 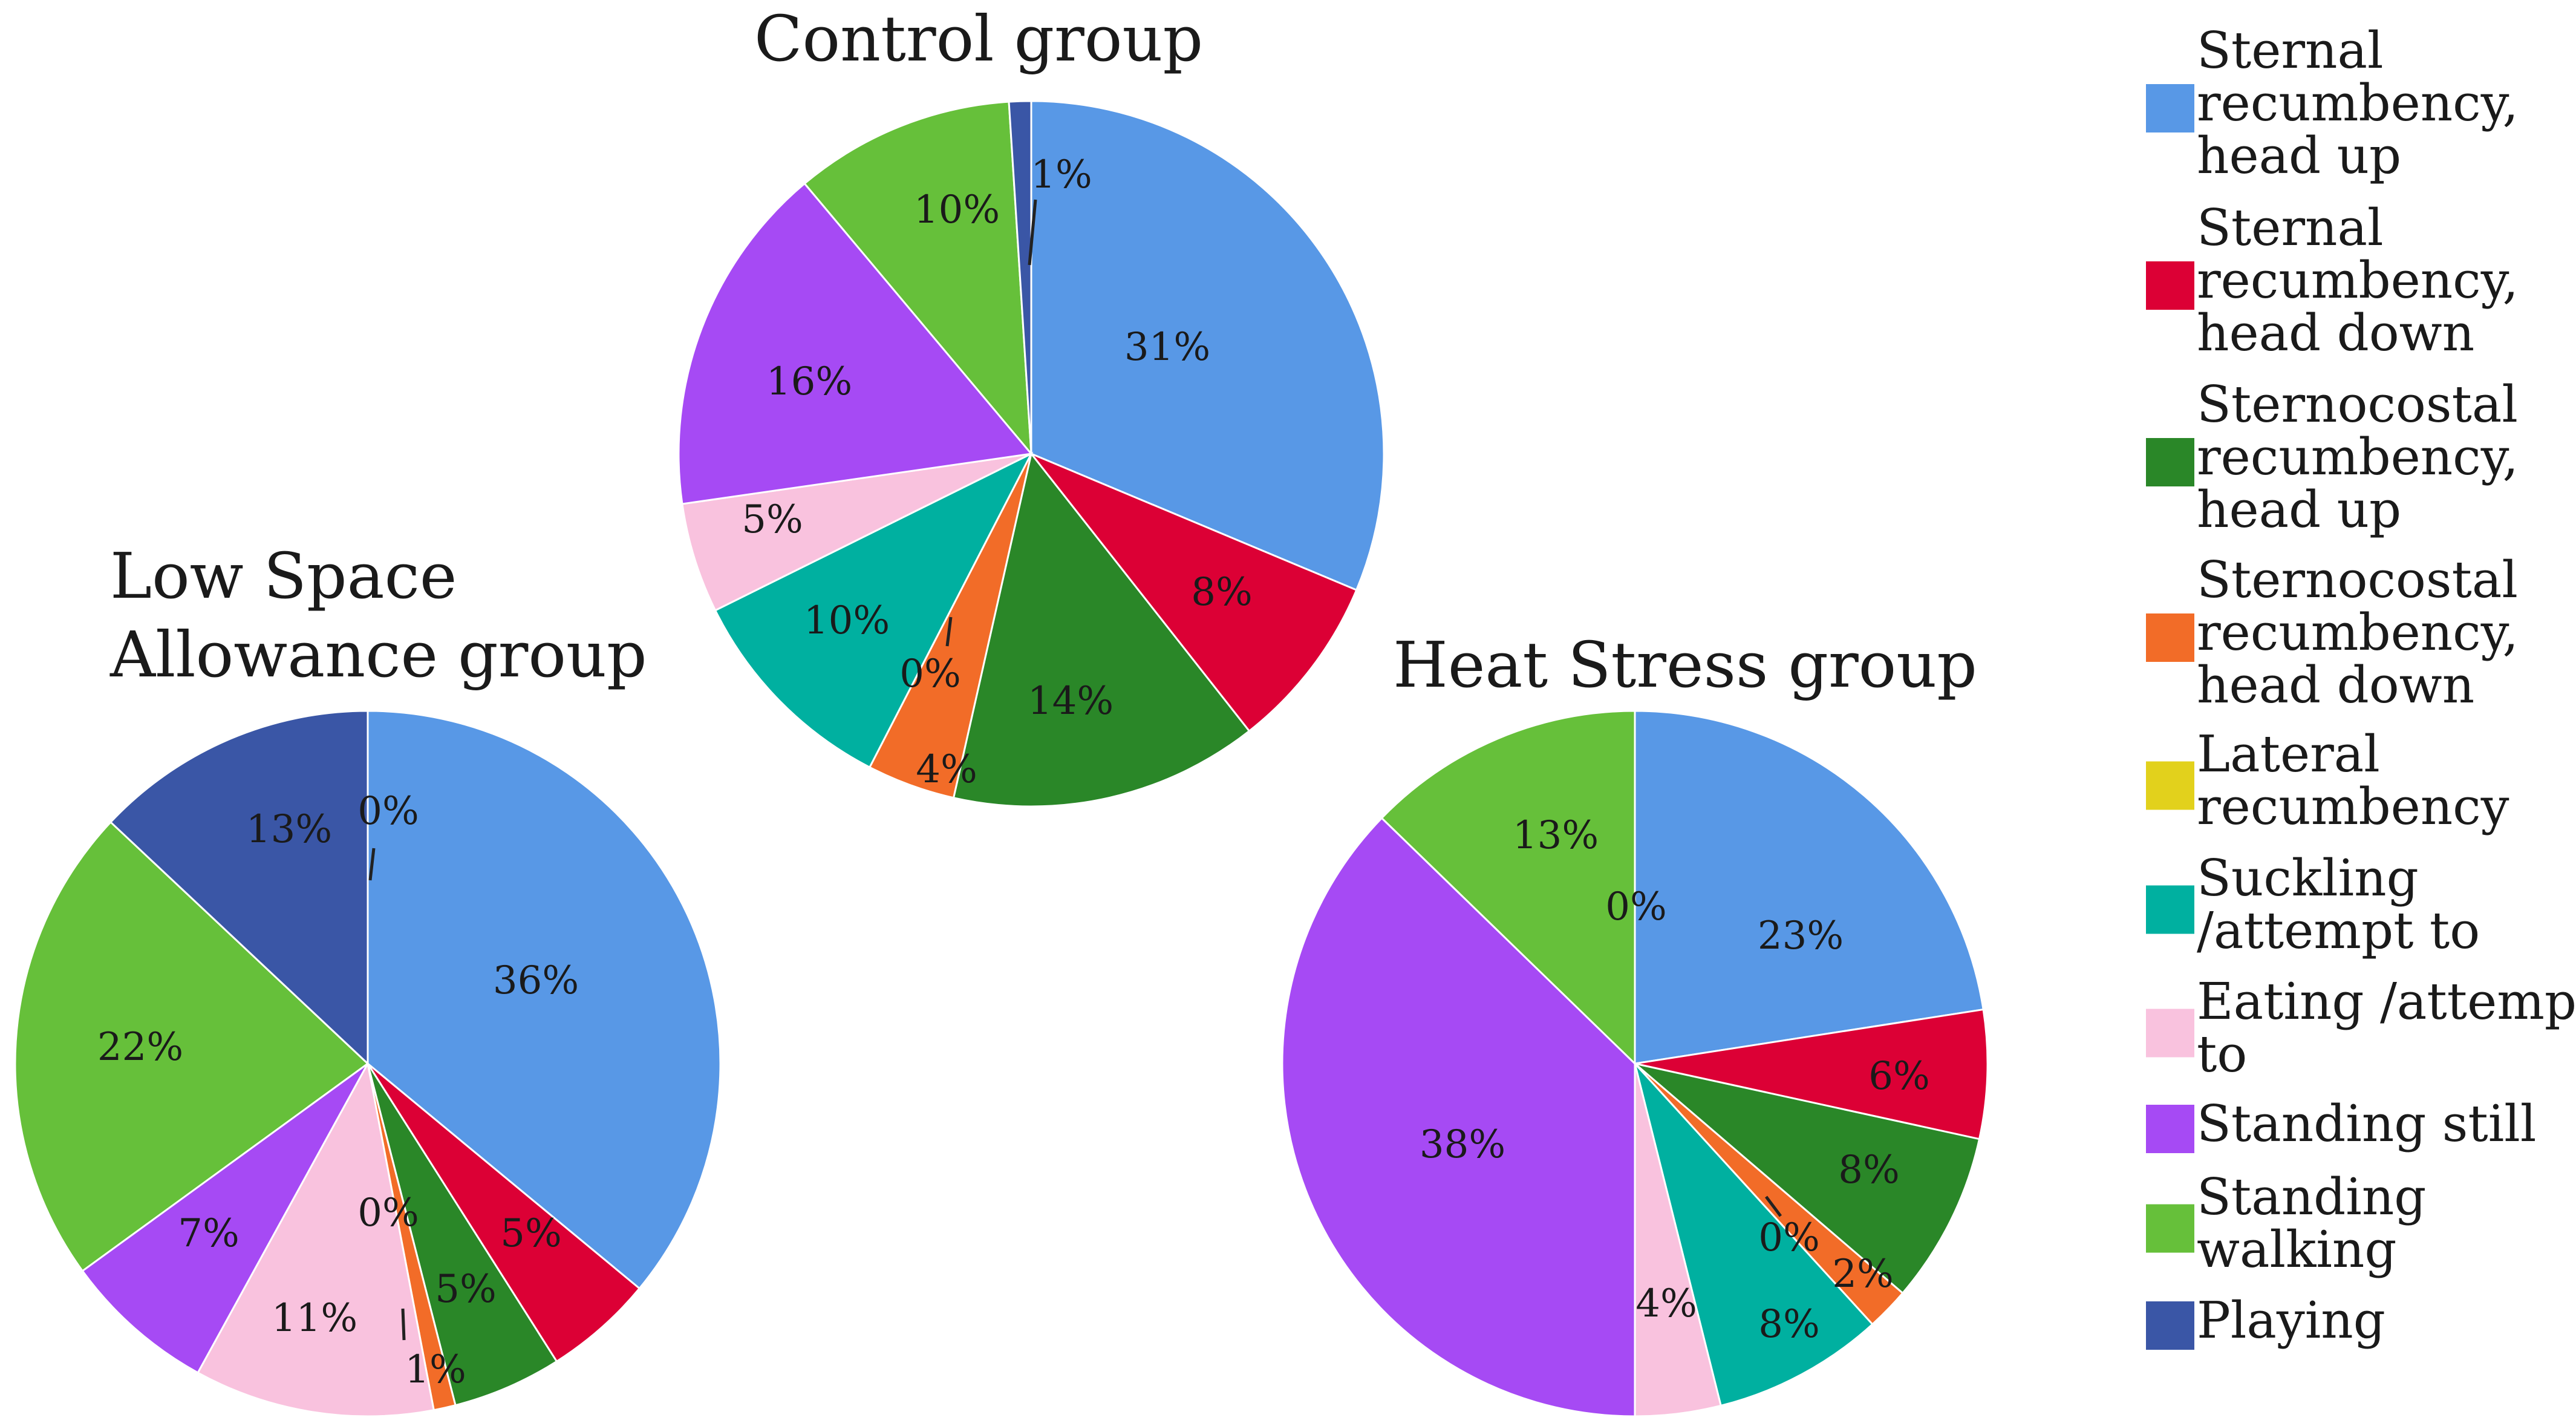 I want to click on legend-item: Playing, so click(x=2265, y=1320).